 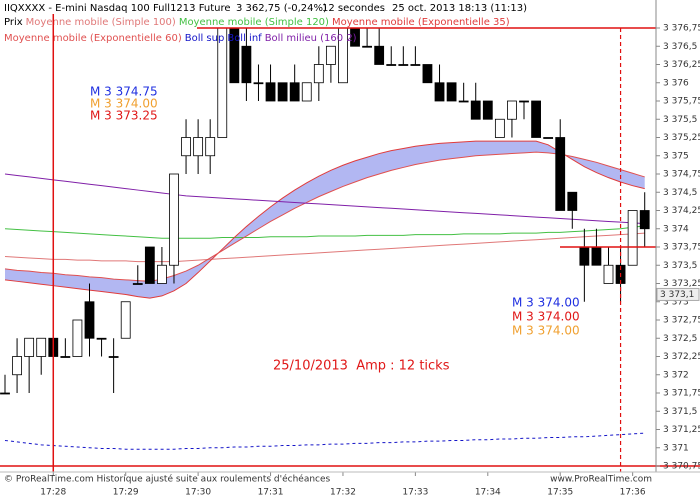 What do you see at coordinates (680, 193) in the screenshot?
I see `y-tick-label: 3 374,5` at bounding box center [680, 193].